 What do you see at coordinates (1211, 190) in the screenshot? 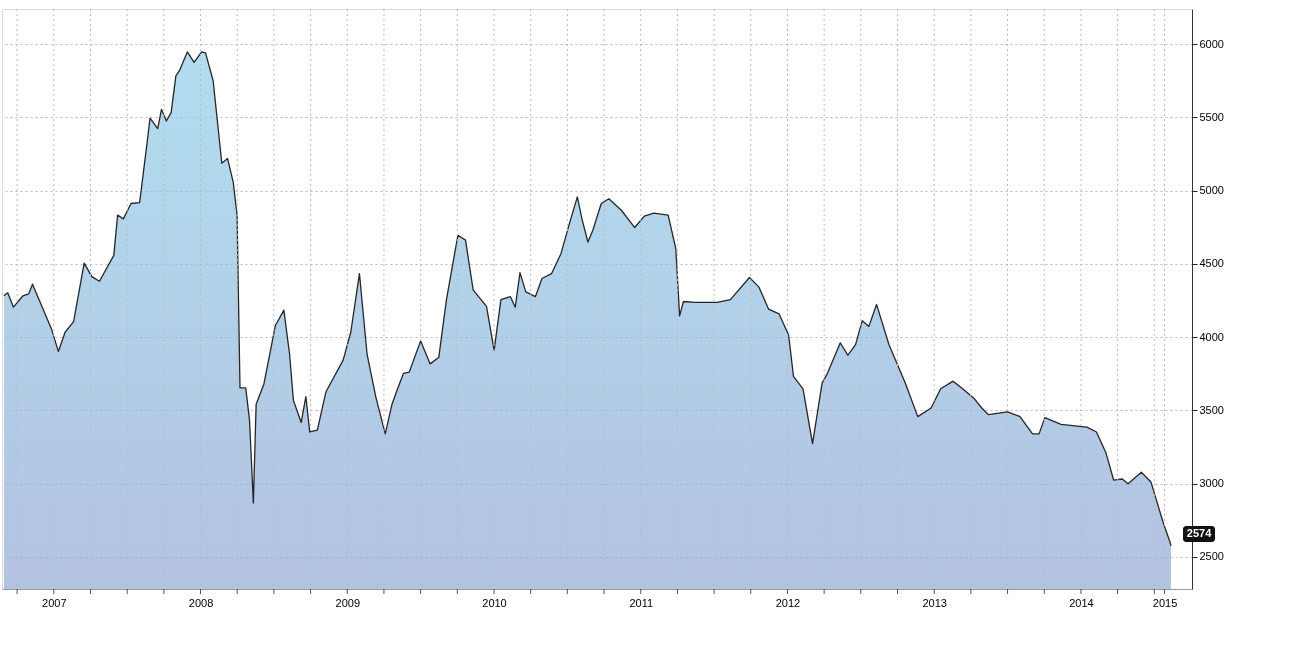
I see `y-tick-label: 5000` at bounding box center [1211, 190].